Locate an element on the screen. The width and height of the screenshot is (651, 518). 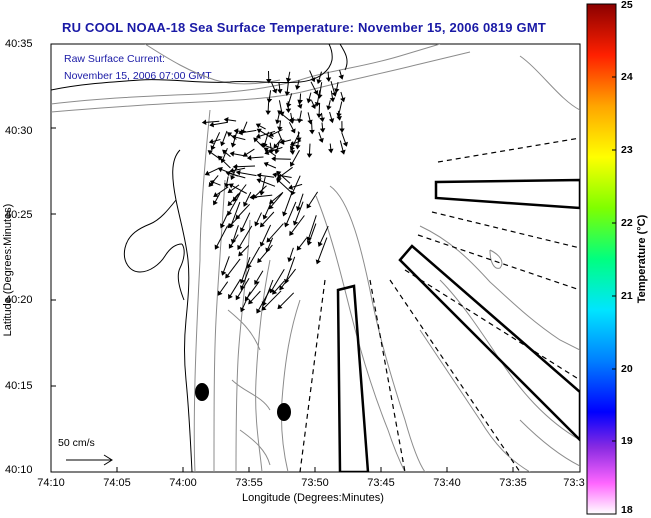
colorbar-tick-label: 21 is located at coordinates (627, 296).